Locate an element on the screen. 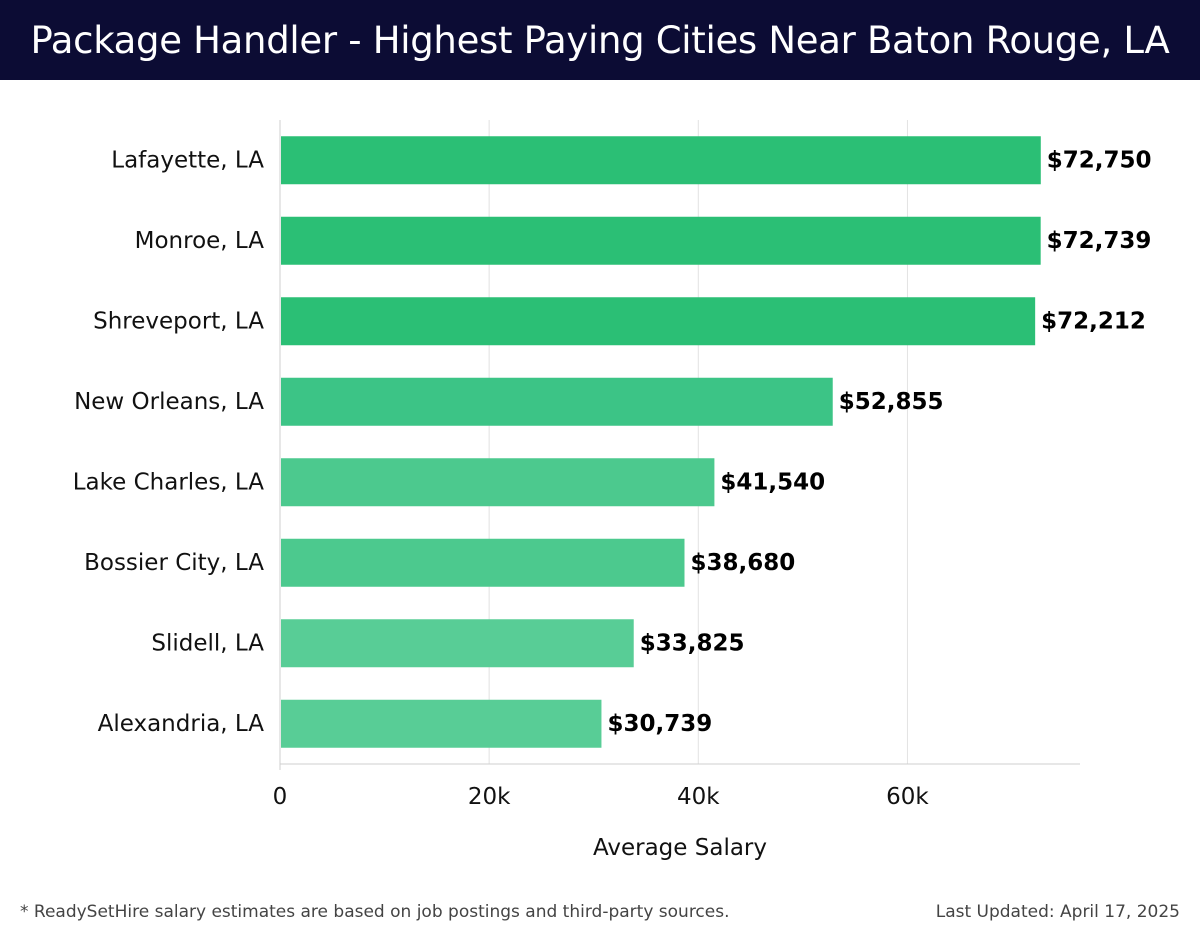  value-label-0: $72,750 is located at coordinates (1099, 160).